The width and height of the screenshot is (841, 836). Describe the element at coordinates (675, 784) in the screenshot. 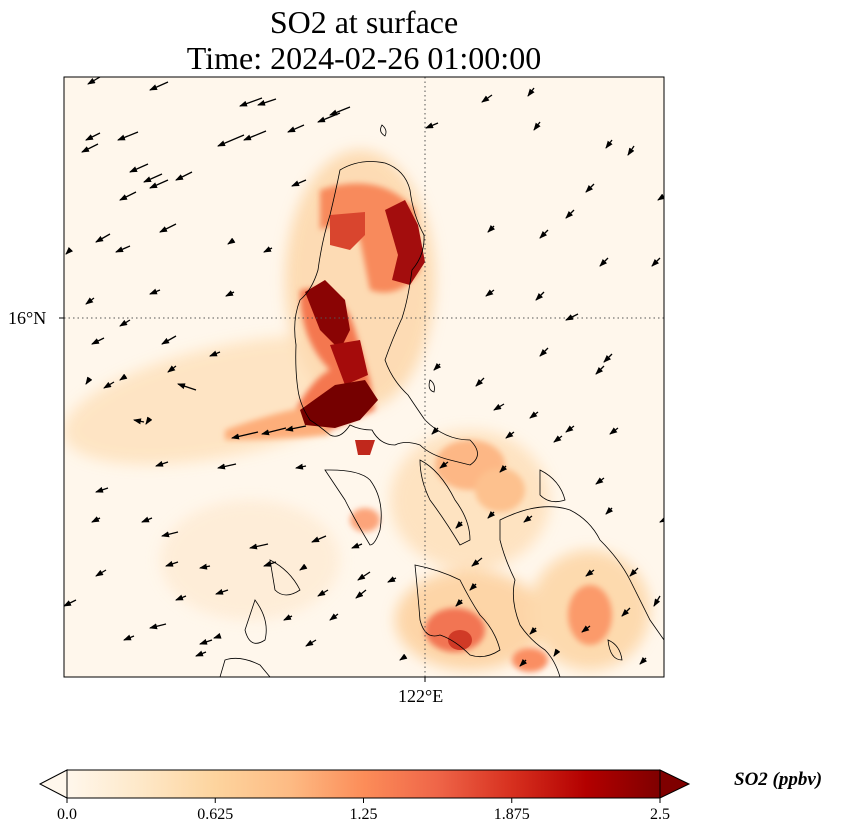

I see `colorbar-extend-max` at that location.